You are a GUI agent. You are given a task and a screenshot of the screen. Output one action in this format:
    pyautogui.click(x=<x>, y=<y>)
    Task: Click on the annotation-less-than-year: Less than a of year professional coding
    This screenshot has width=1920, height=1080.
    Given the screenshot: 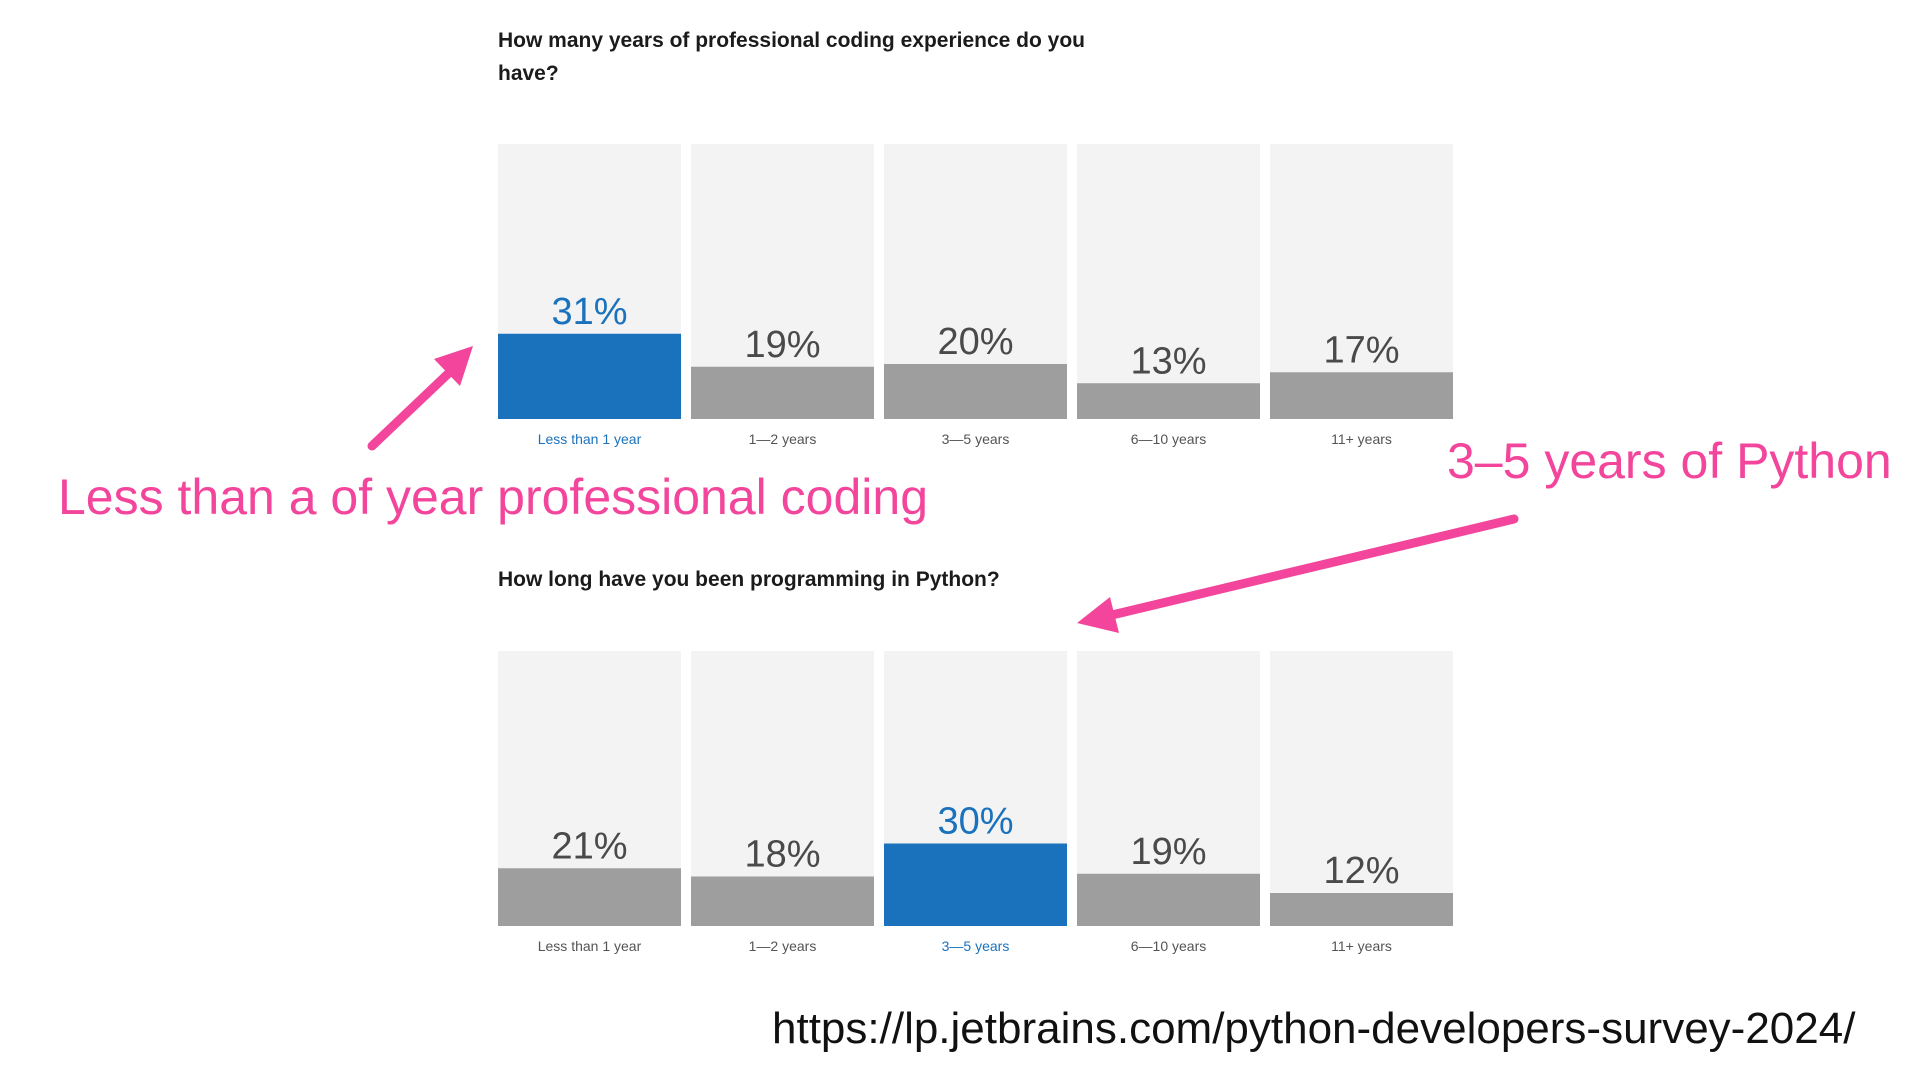 What is the action you would take?
    pyautogui.click(x=493, y=497)
    